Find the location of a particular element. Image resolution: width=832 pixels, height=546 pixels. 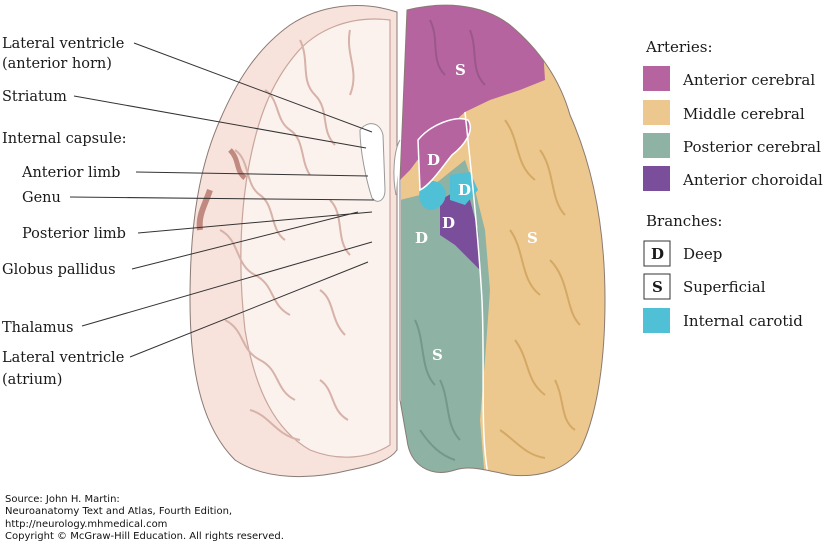

aca-superficial-letter: S is located at coordinates (460, 70).